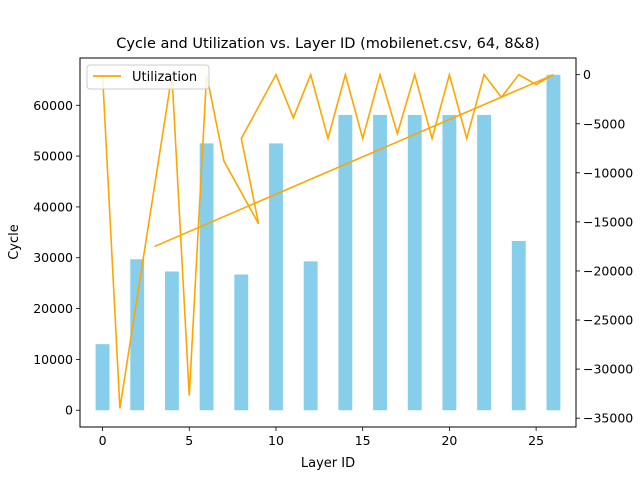 The width and height of the screenshot is (640, 480). Describe the element at coordinates (608, 172) in the screenshot. I see `y2-tick-label: −10000` at that location.